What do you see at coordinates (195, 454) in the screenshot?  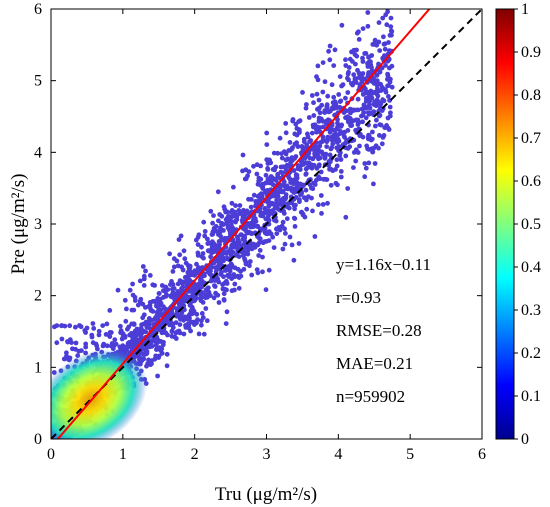 I see `x-tick-label: 2` at bounding box center [195, 454].